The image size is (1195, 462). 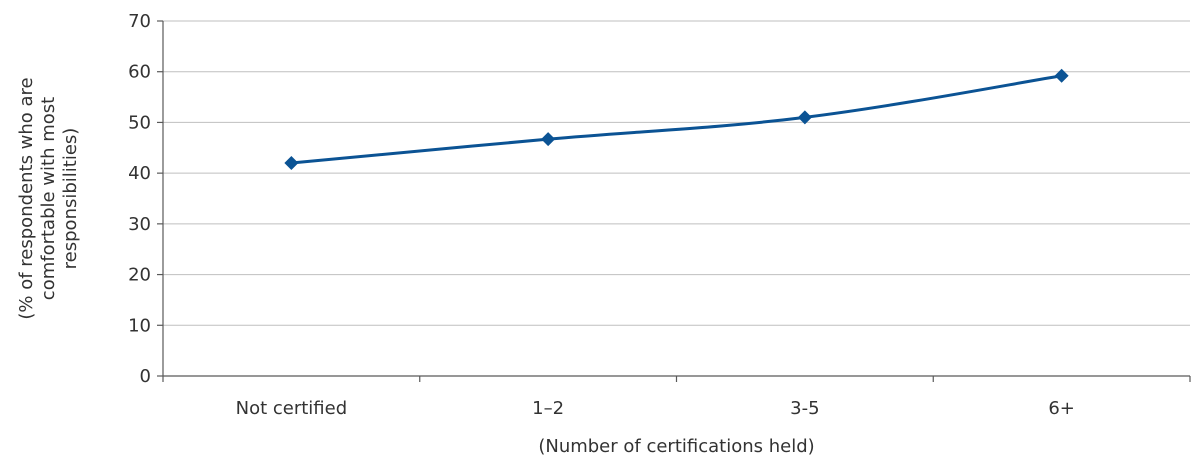 I want to click on y-tick-label: 20, so click(x=139, y=275).